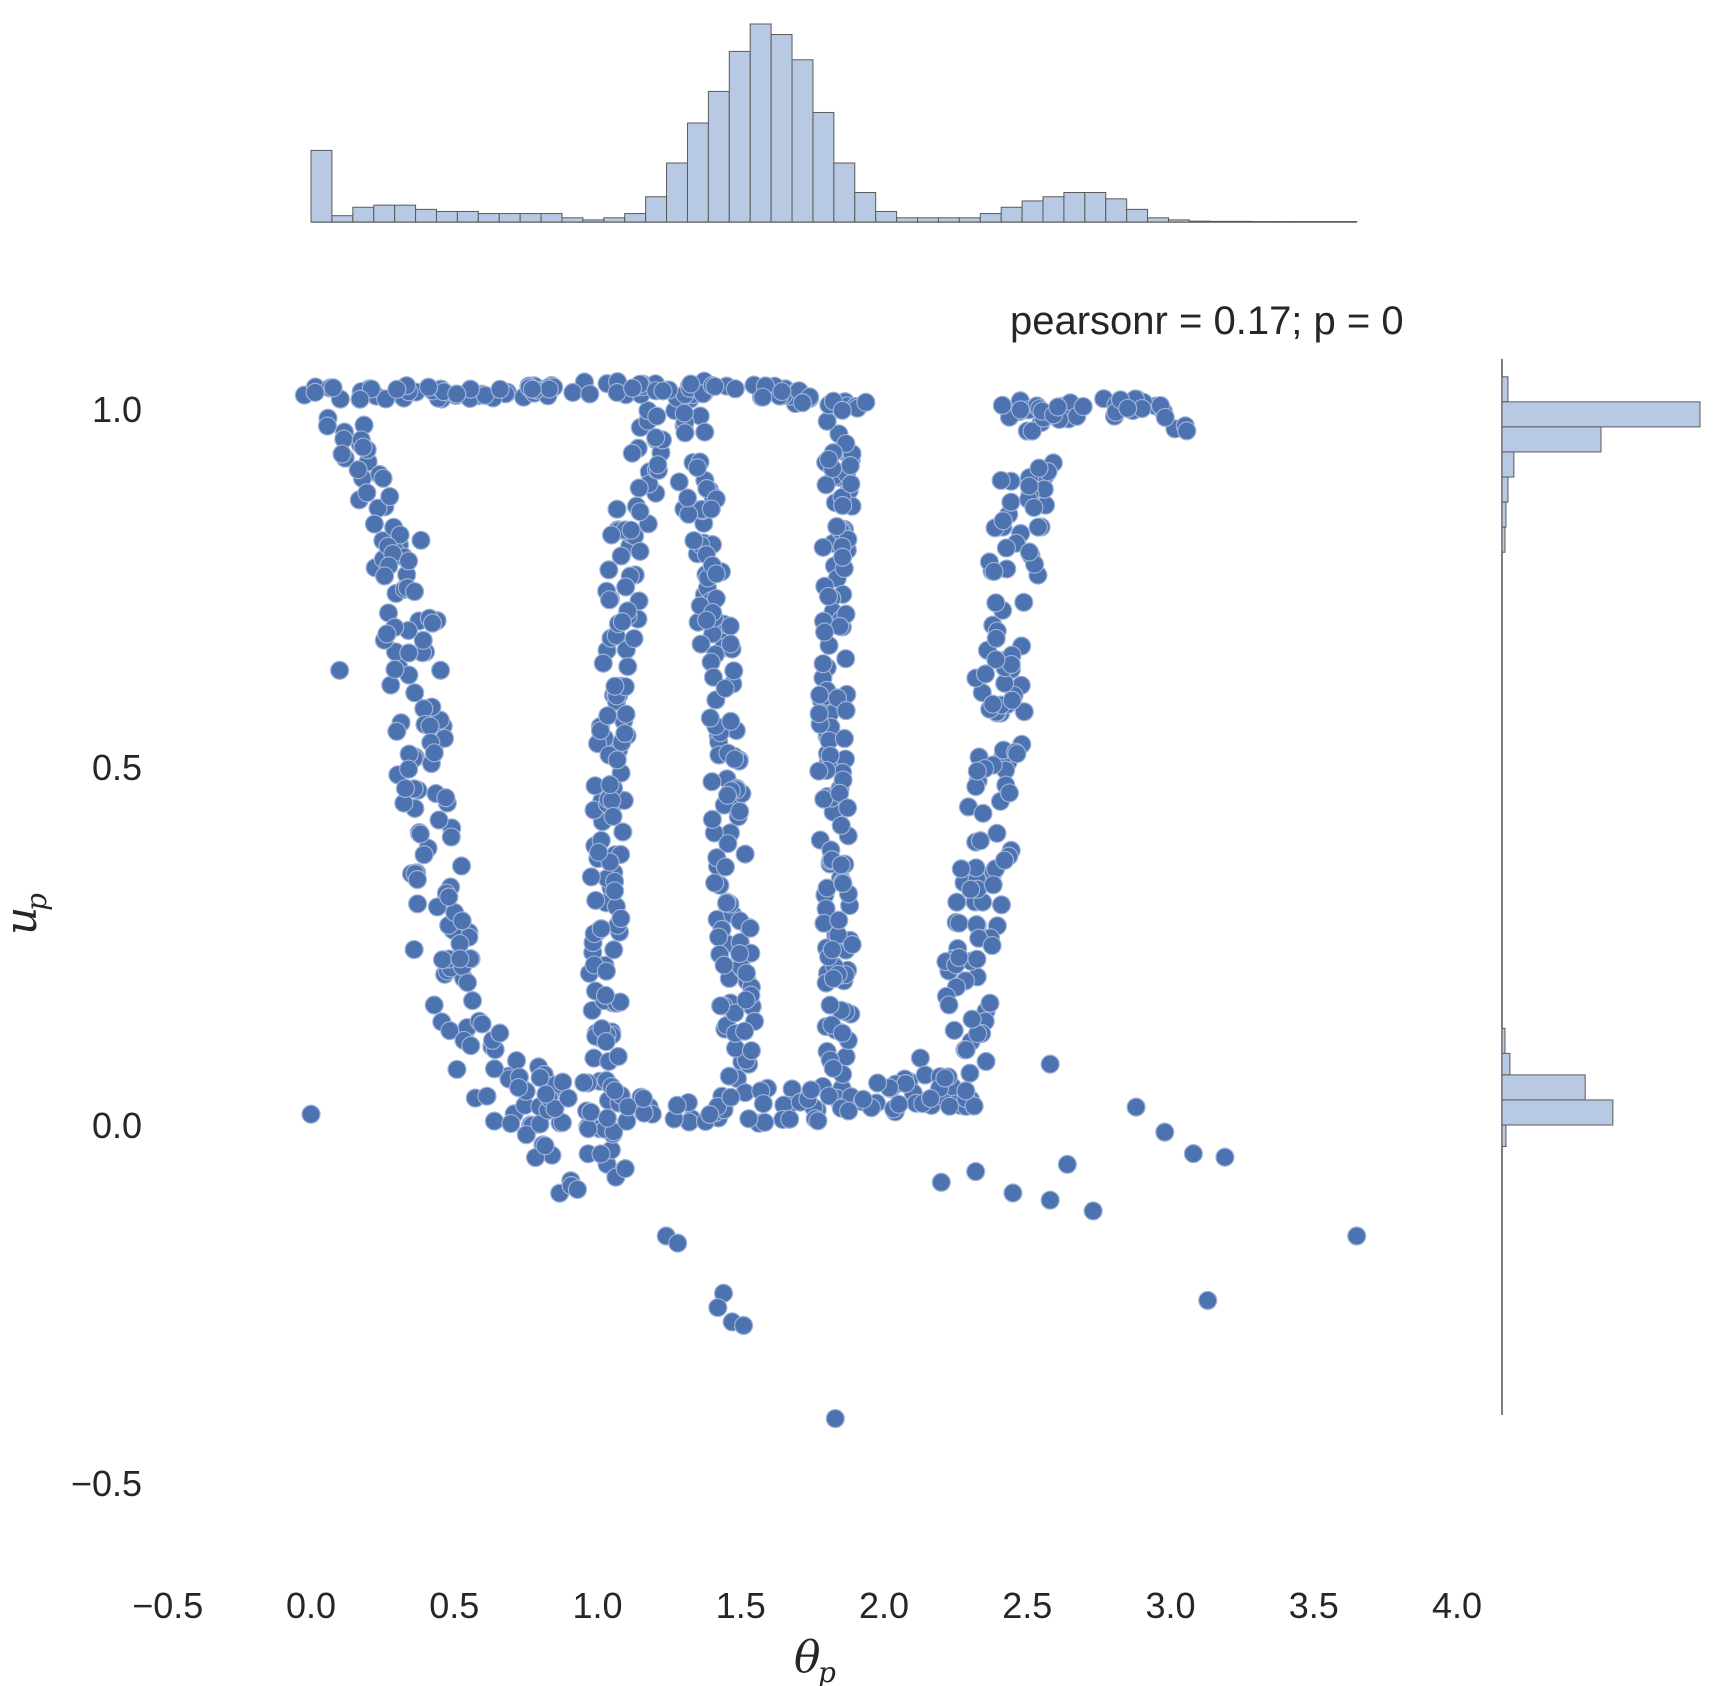 This screenshot has height=1686, width=1716. I want to click on x-tick-label: 0.5, so click(454, 1605).